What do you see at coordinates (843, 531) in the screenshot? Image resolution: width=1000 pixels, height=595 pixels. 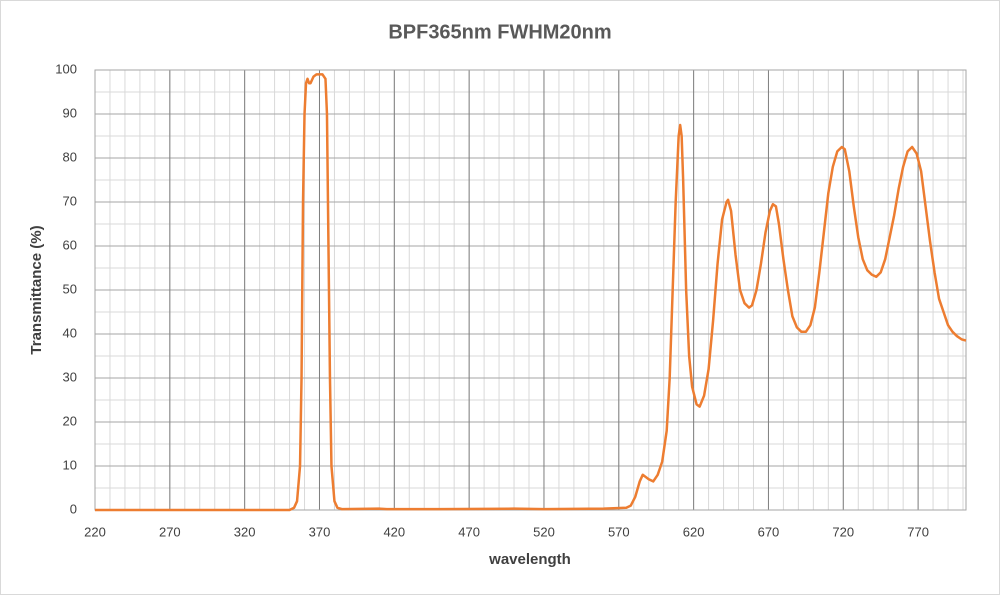 I see `x-tick-label: 720` at bounding box center [843, 531].